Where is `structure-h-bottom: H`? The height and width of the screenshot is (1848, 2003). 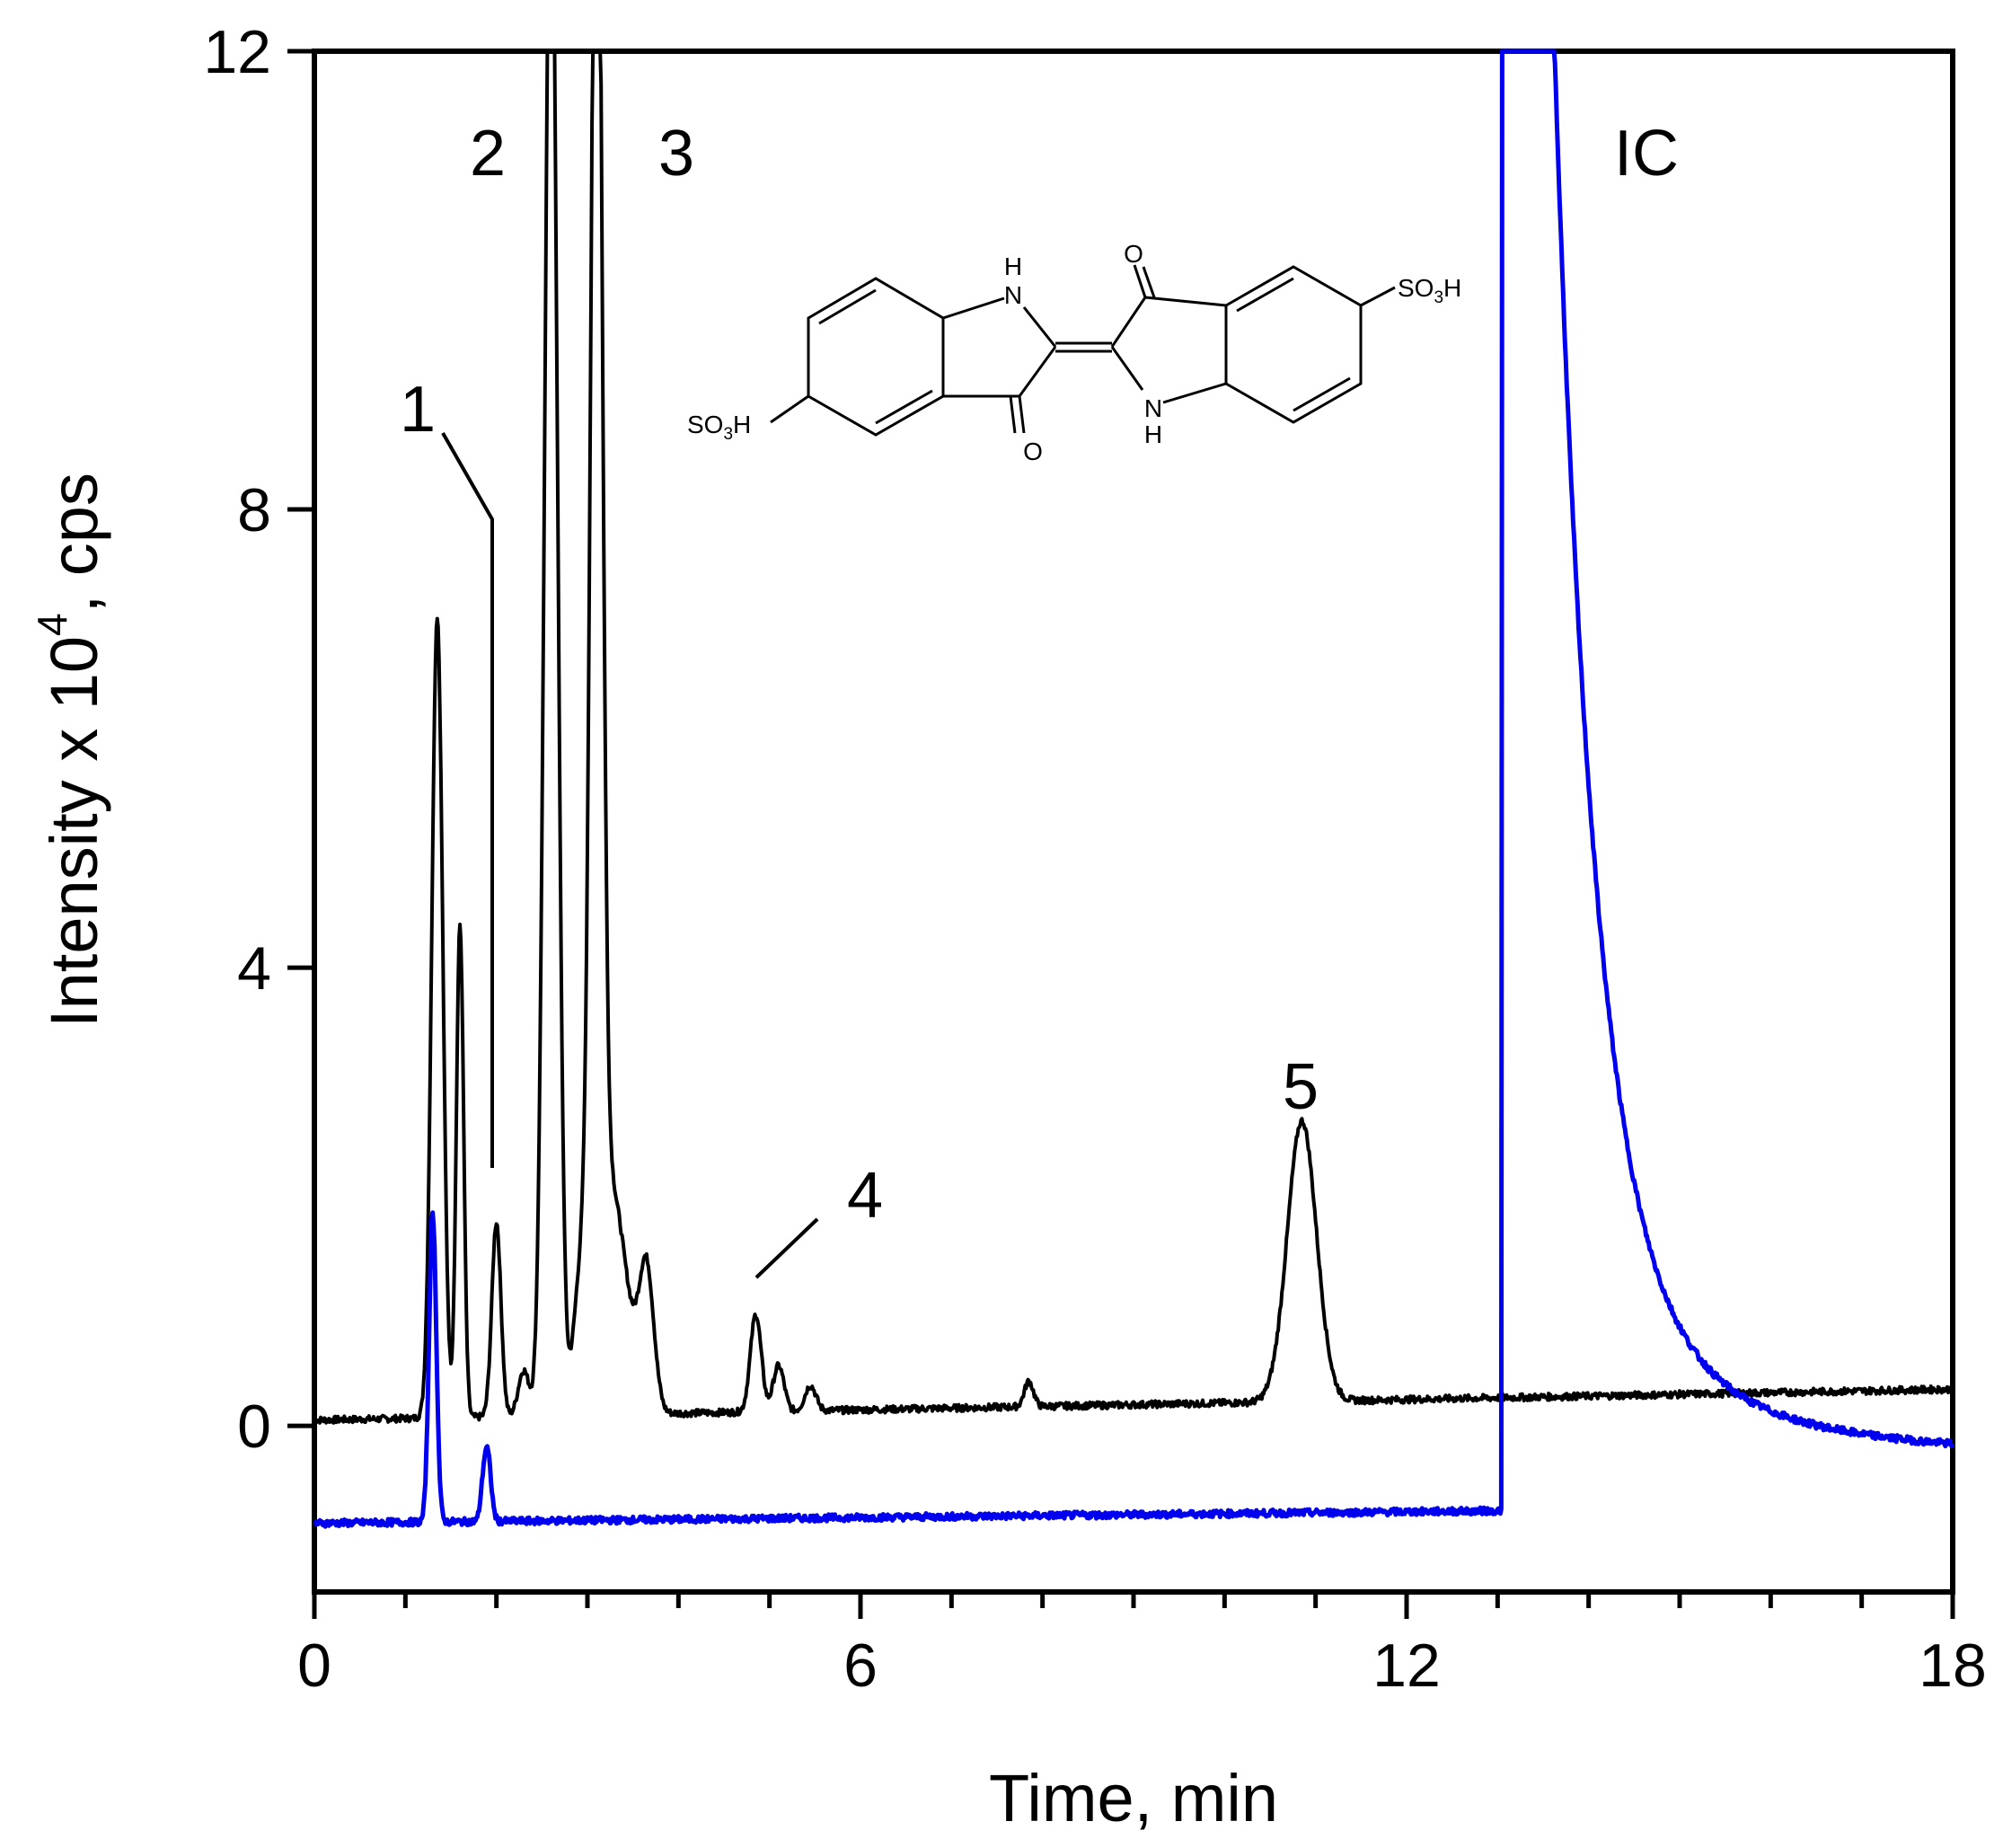
structure-h-bottom: H is located at coordinates (1153, 434).